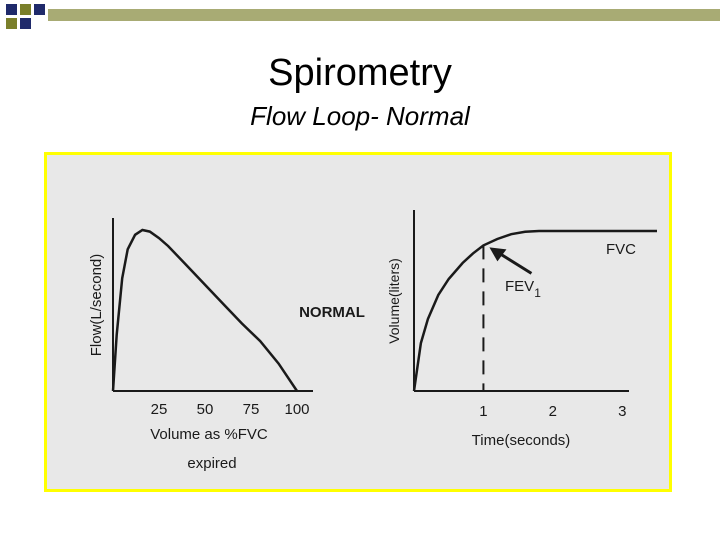 This screenshot has width=720, height=540. Describe the element at coordinates (360, 116) in the screenshot. I see `slide-subtitle: Flow Loop- Normal` at that location.